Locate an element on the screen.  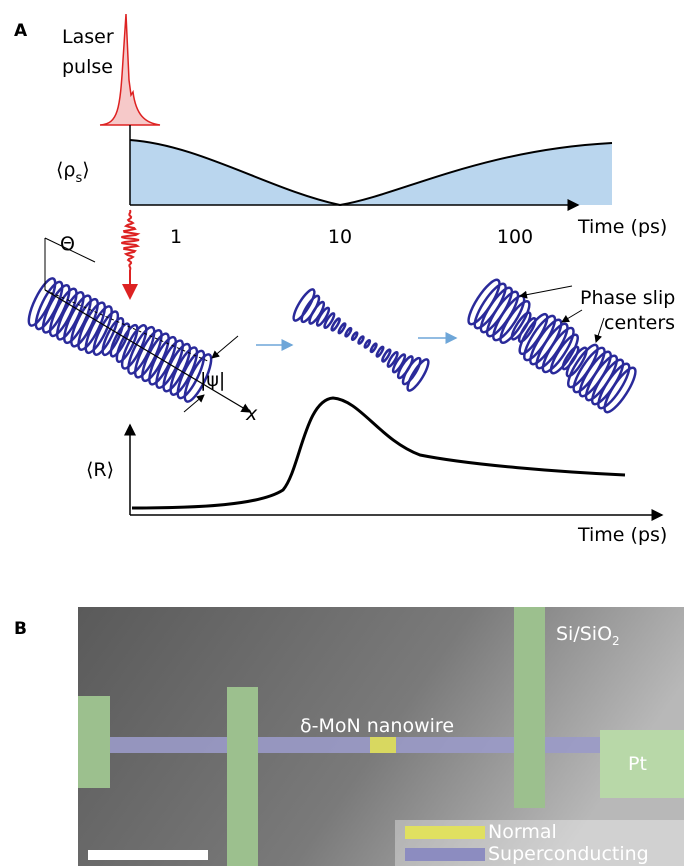
rho-area is located at coordinates (371, 172).